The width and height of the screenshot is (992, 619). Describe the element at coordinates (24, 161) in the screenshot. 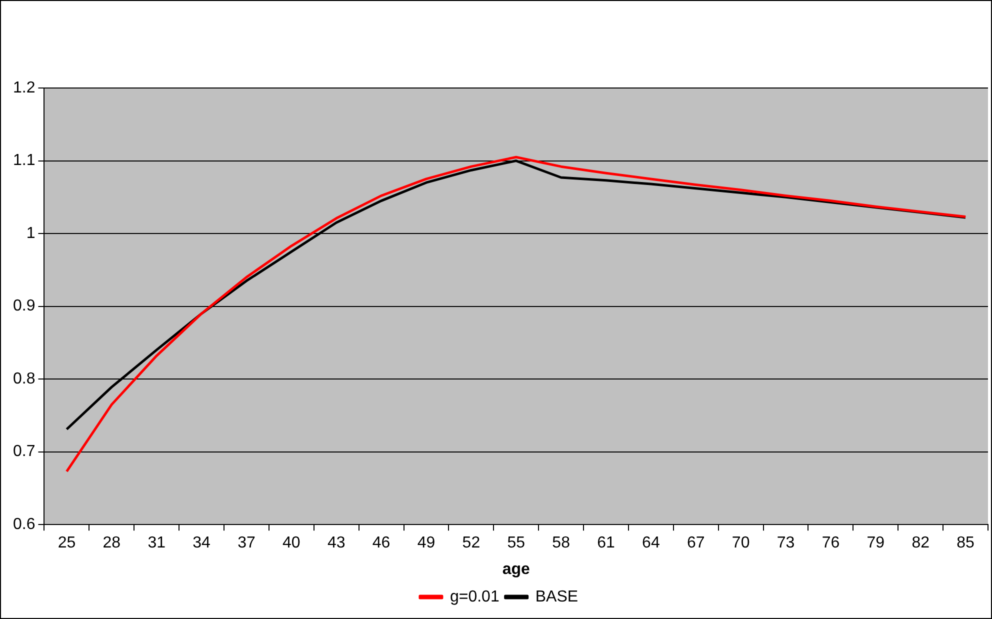

I see `y-tick-label: 1.1` at that location.